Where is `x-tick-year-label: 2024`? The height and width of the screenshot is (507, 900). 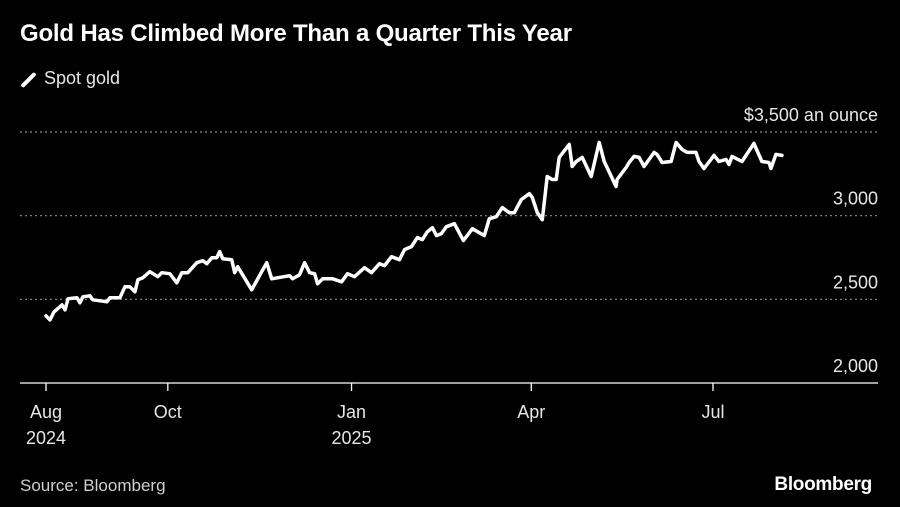 x-tick-year-label: 2024 is located at coordinates (46, 438).